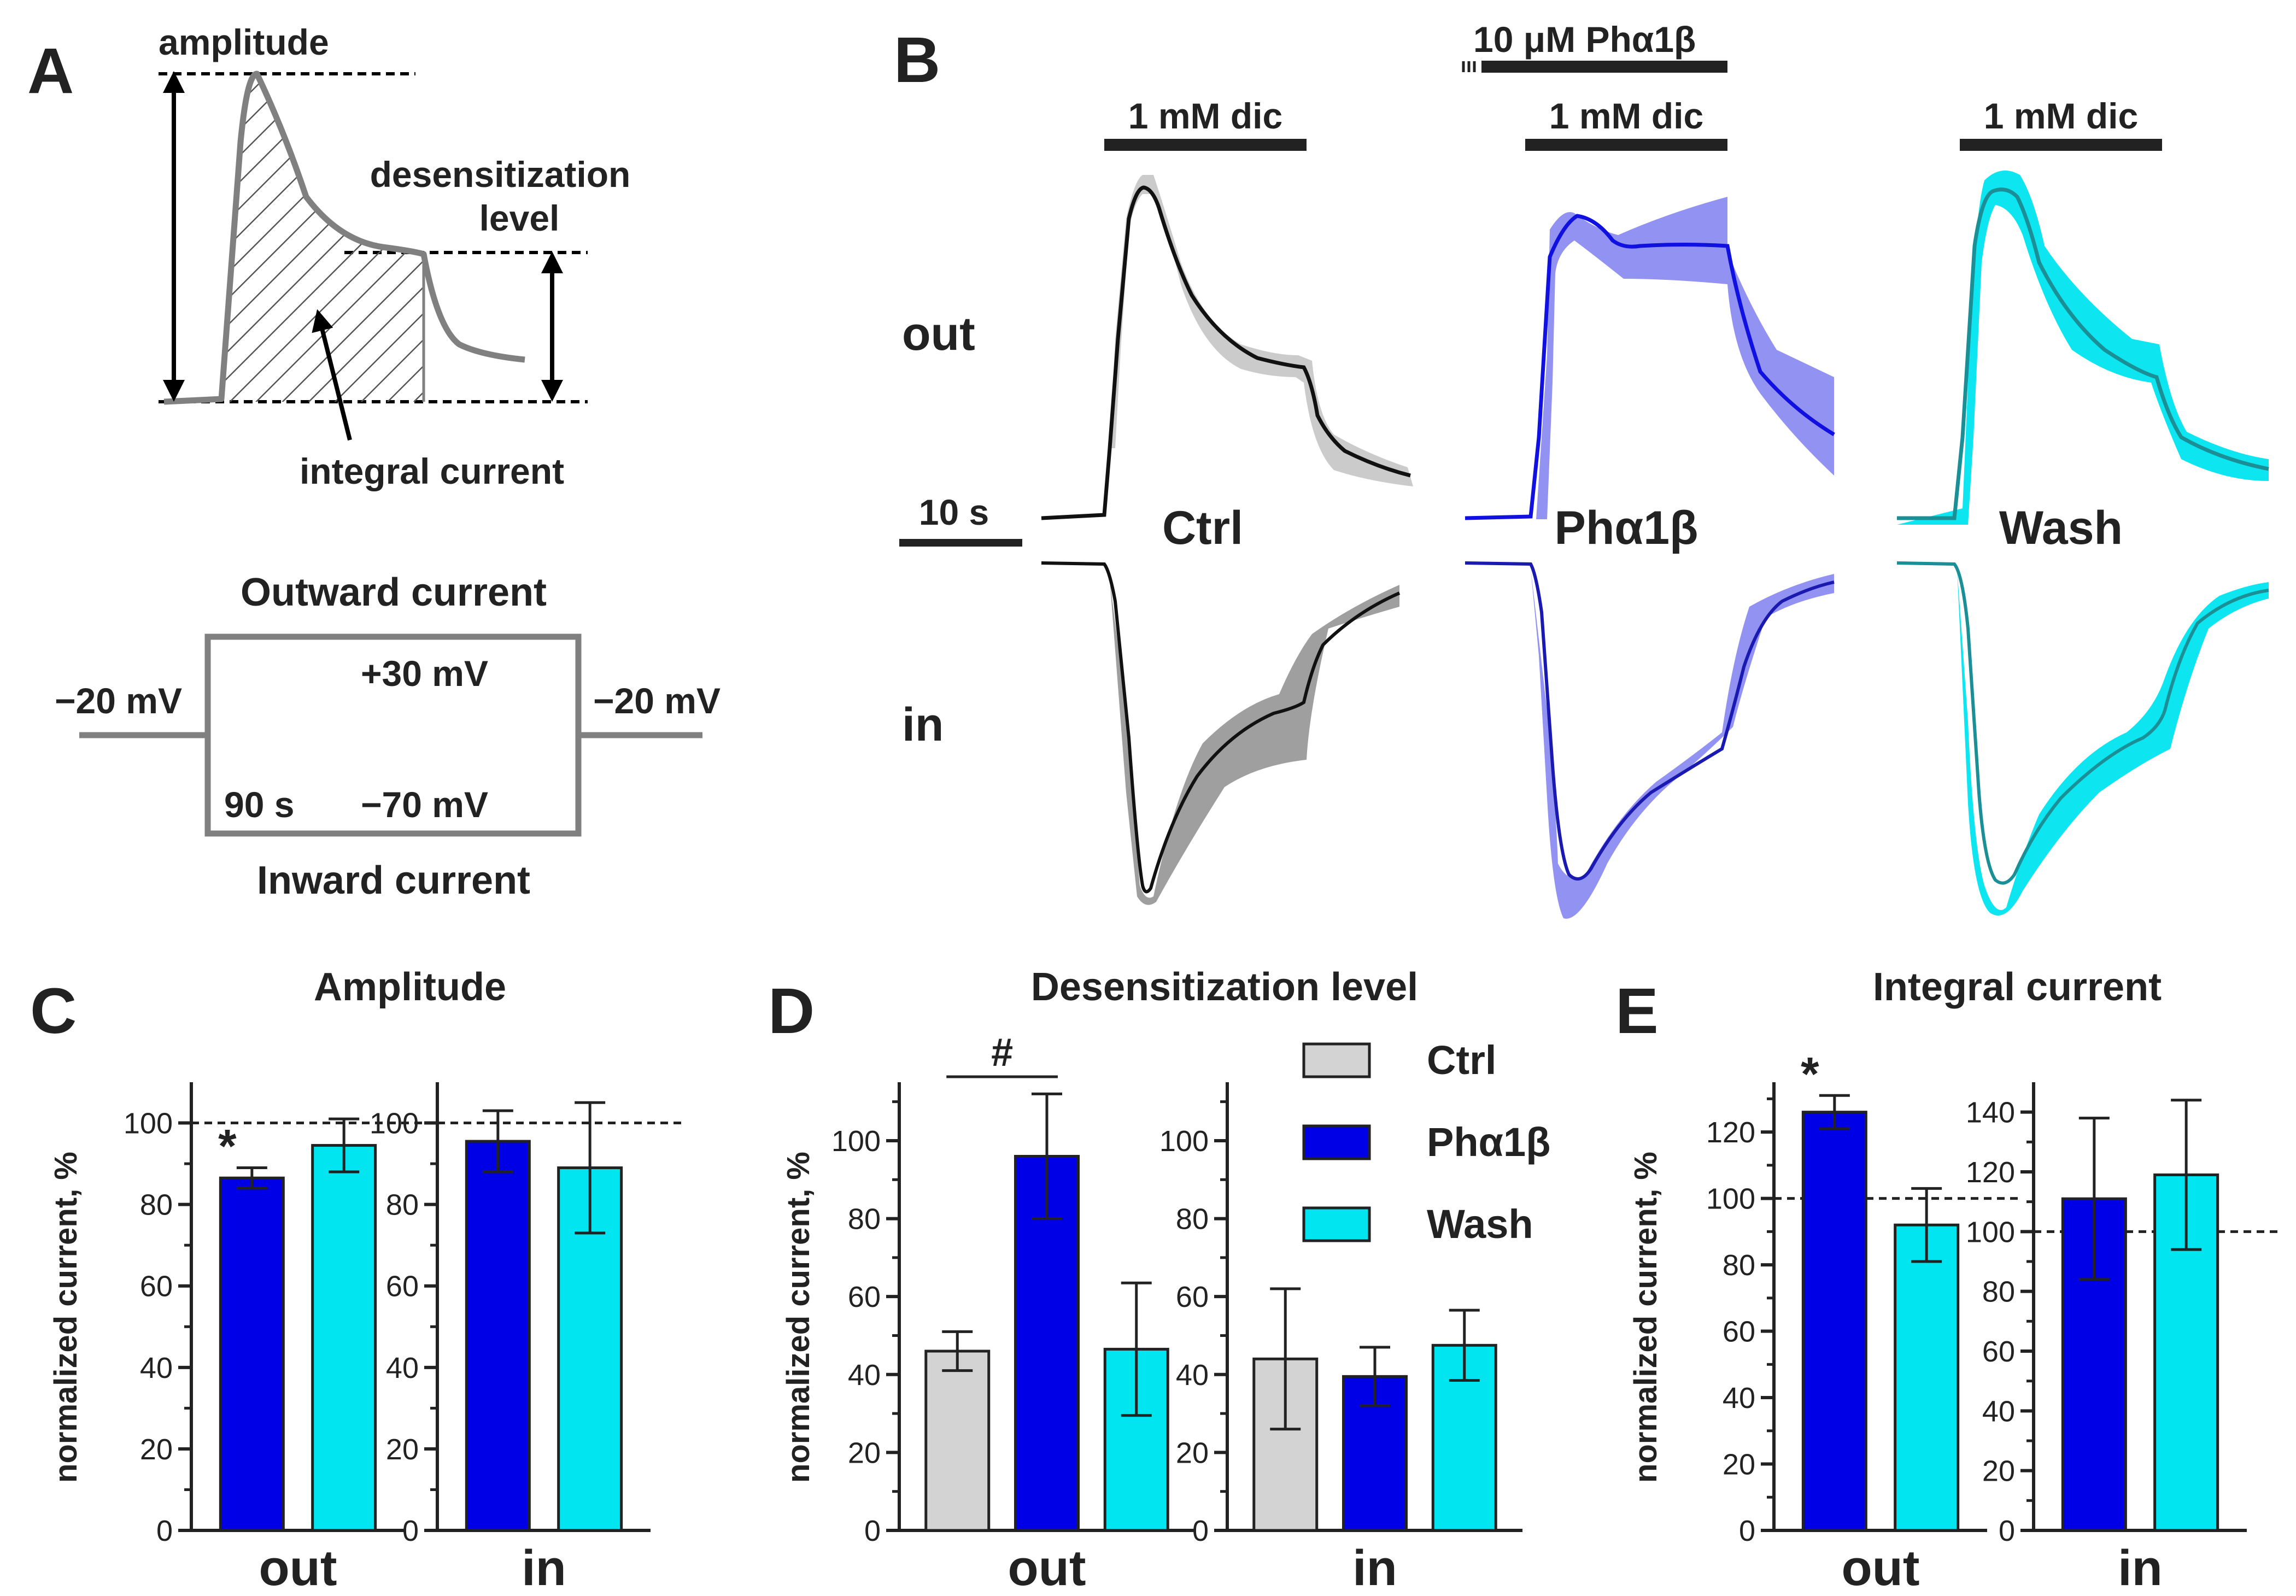 This screenshot has height=1596, width=2296. I want to click on panel-c-in-tick-label: 100, so click(394, 1123).